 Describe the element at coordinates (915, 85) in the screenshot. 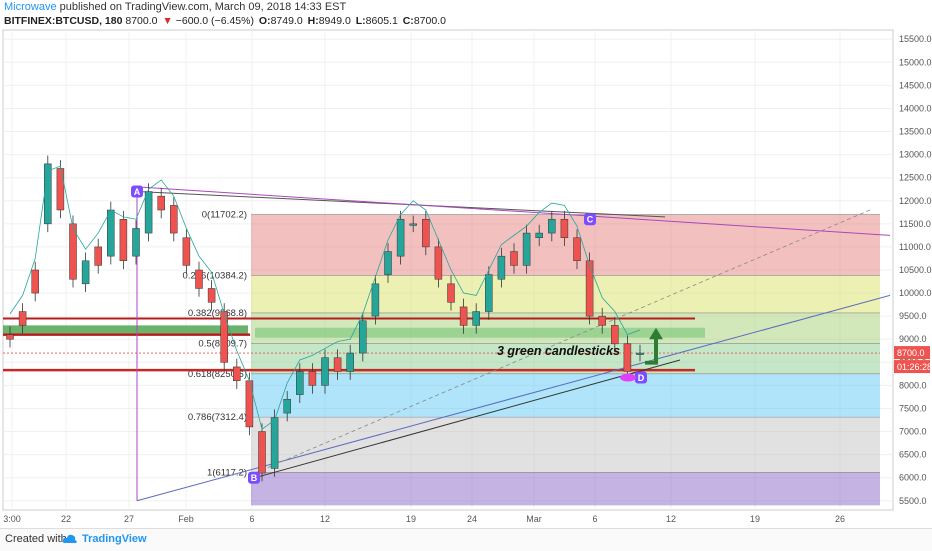

I see `y-tick-label: 14500.0` at that location.